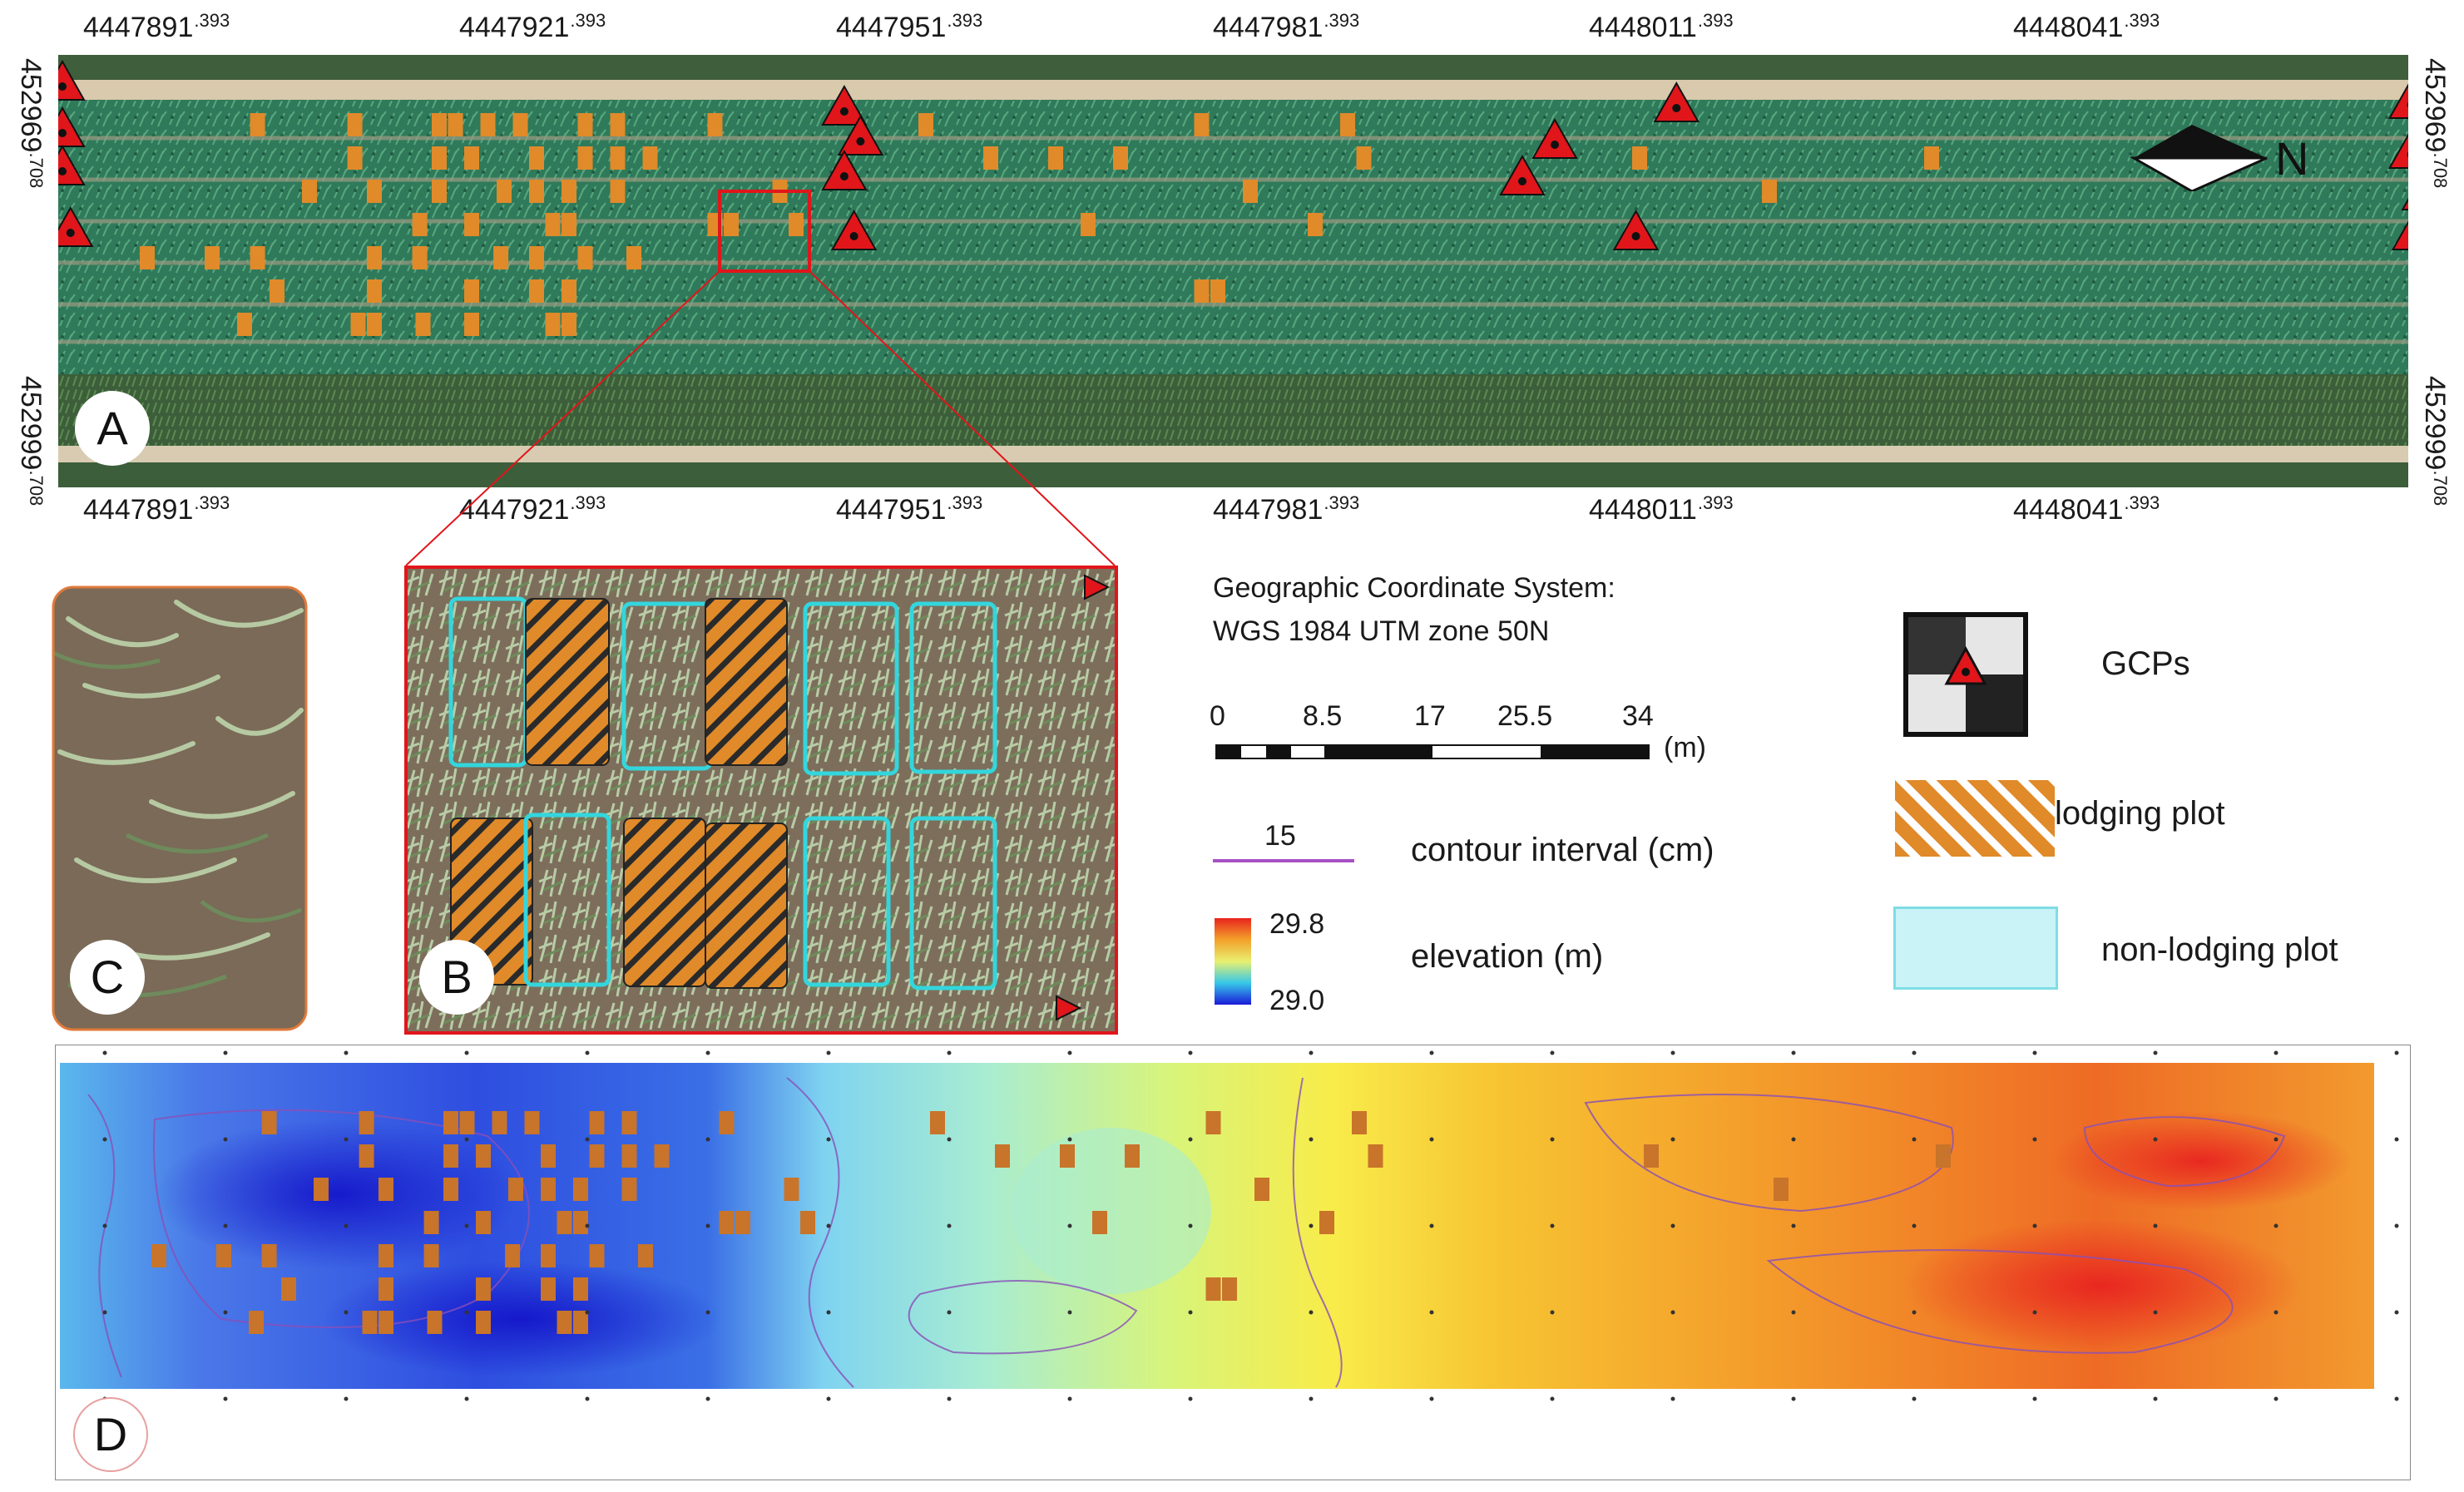 Image resolution: width=2464 pixels, height=1492 pixels. I want to click on top-coord-6: 4448041.393, so click(2086, 26).